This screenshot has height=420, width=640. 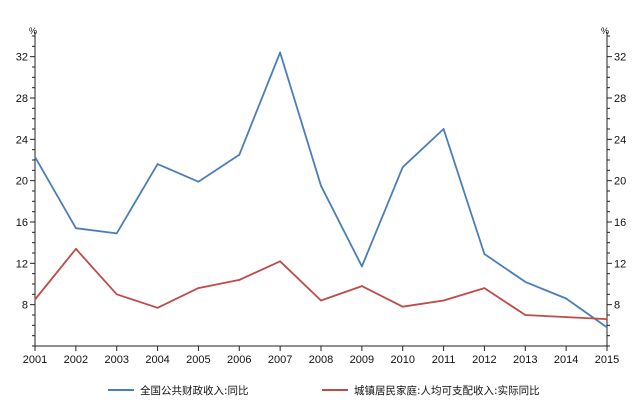 I want to click on left-y-tick-label: 28, so click(x=22, y=99).